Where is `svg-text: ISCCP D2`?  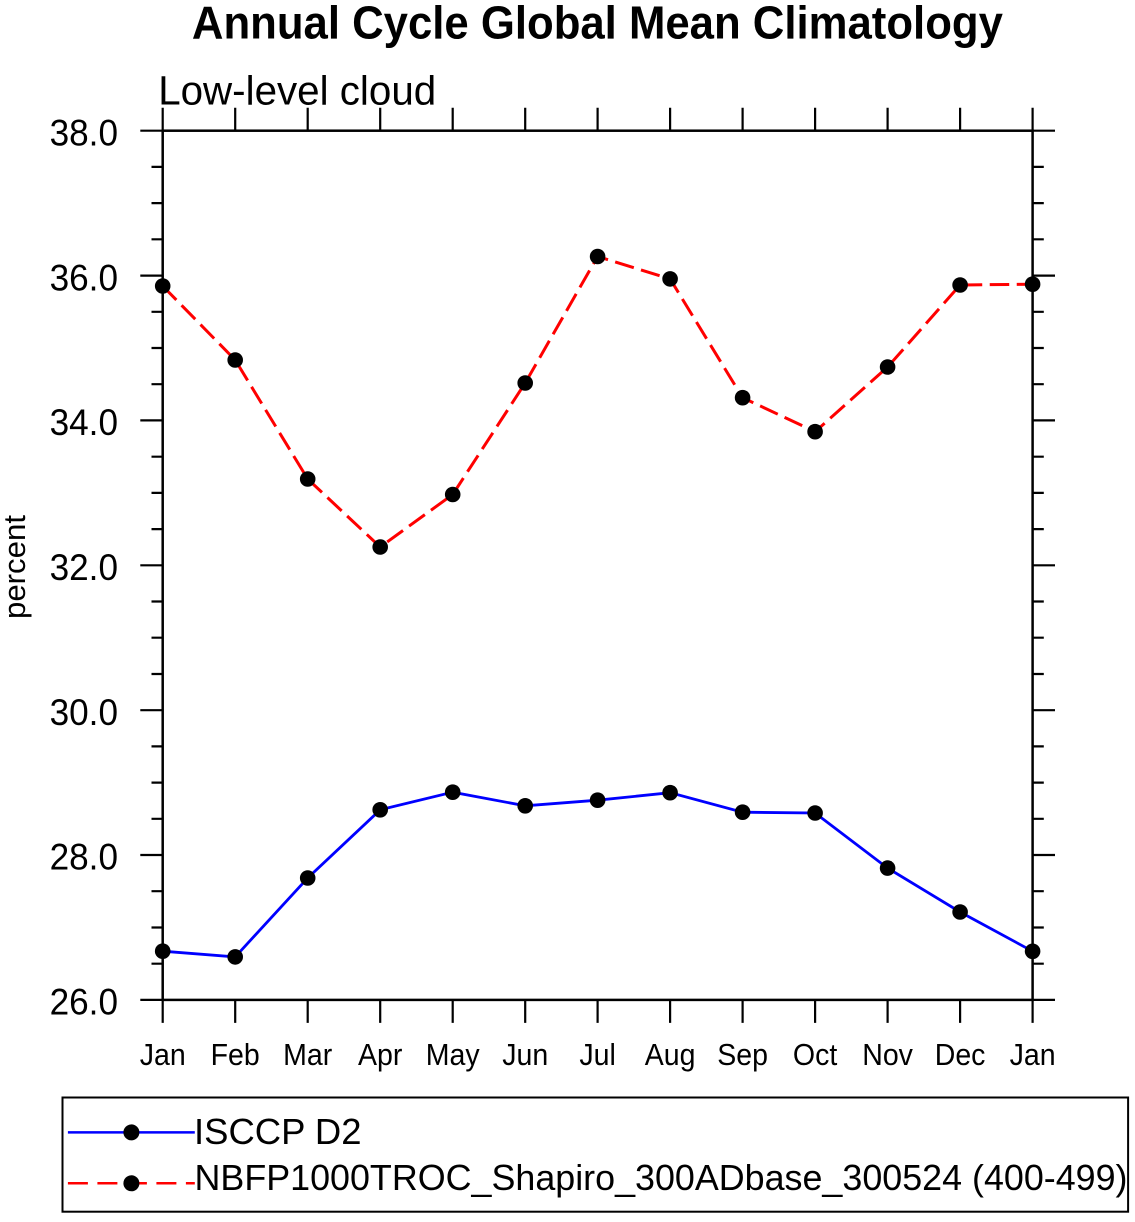
svg-text: ISCCP D2 is located at coordinates (278, 1131).